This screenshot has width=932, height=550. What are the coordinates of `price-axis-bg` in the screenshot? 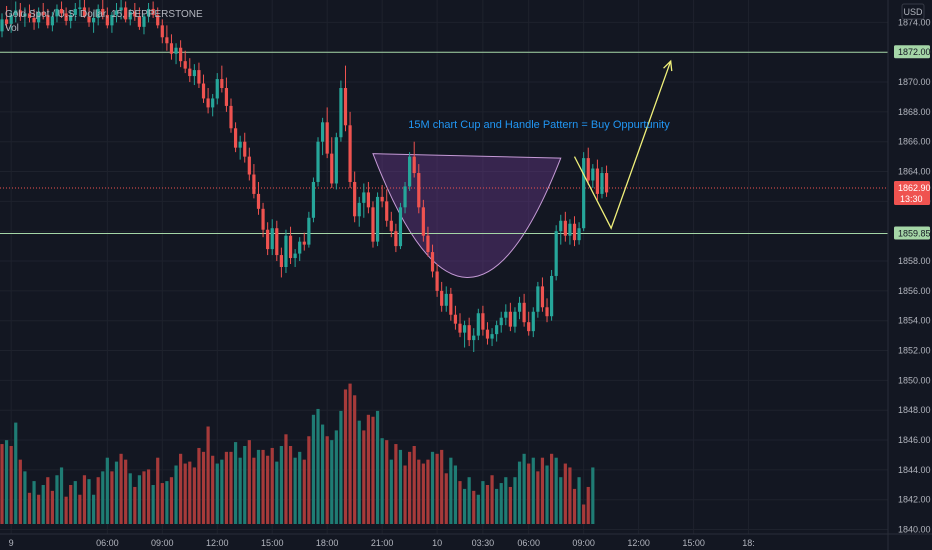 It's located at (910, 275).